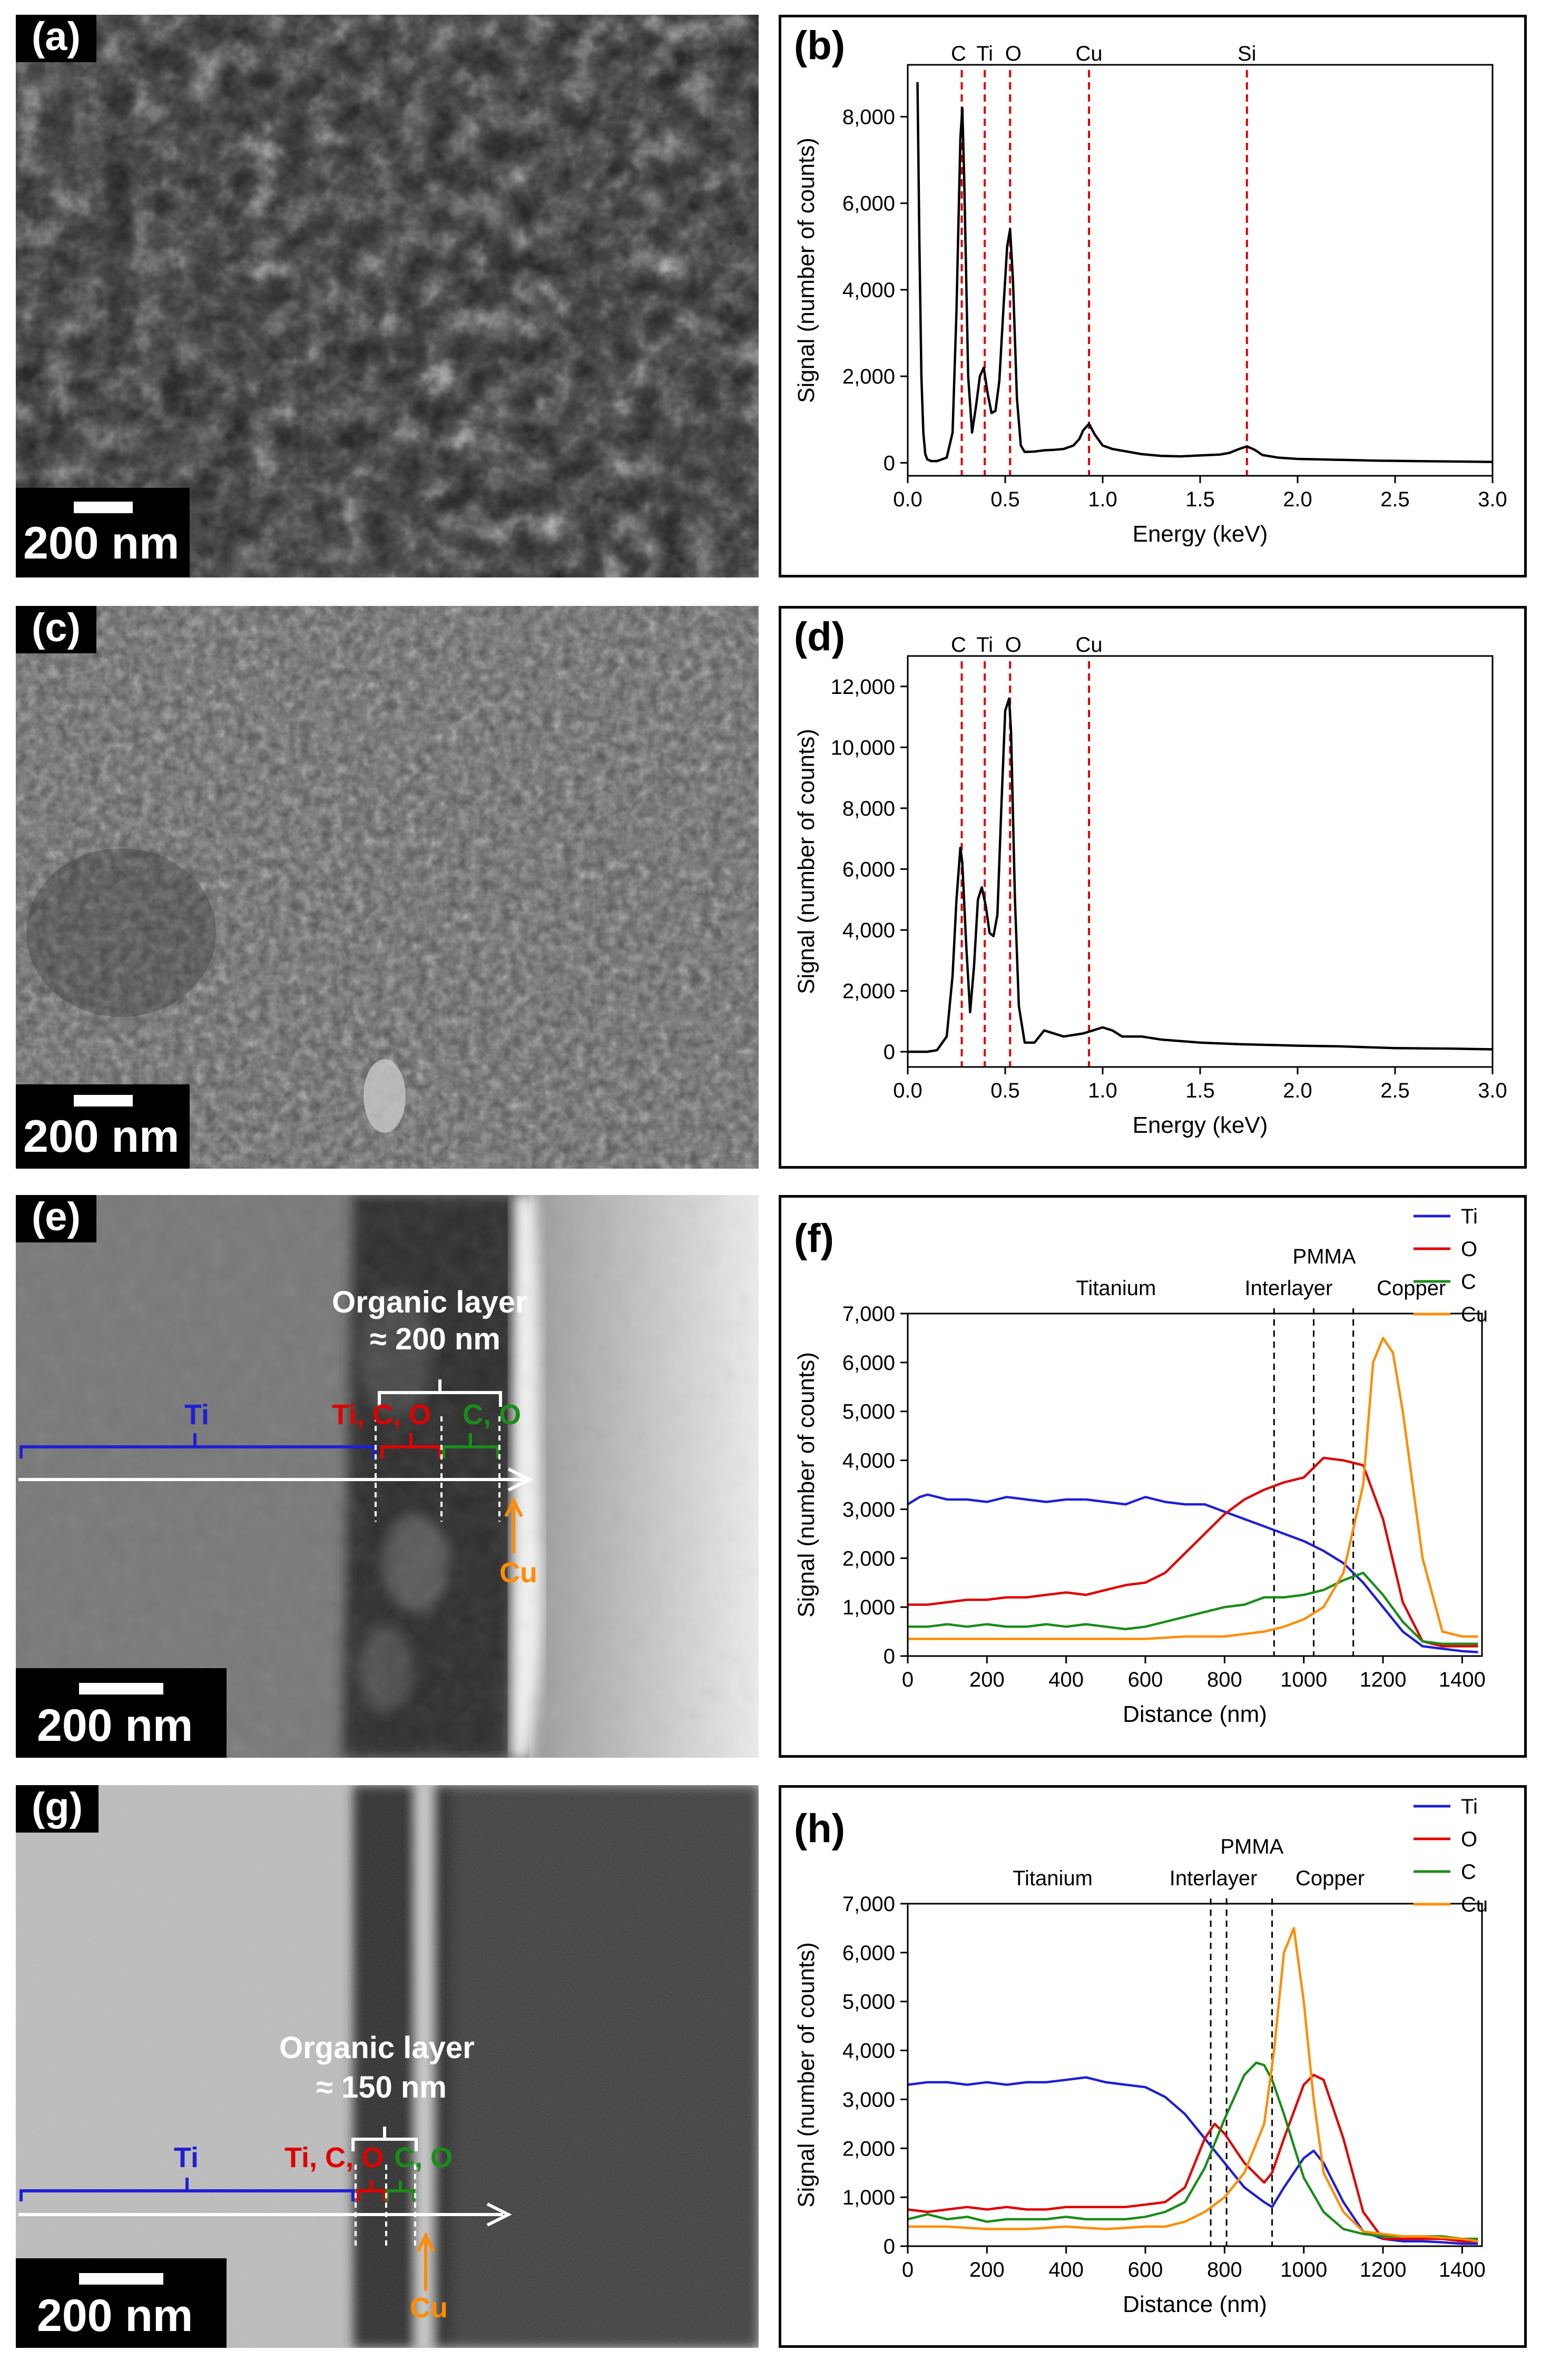 This screenshot has width=1541, height=2380. Describe the element at coordinates (1492, 1090) in the screenshot. I see `x-tick-label: 3.0` at that location.